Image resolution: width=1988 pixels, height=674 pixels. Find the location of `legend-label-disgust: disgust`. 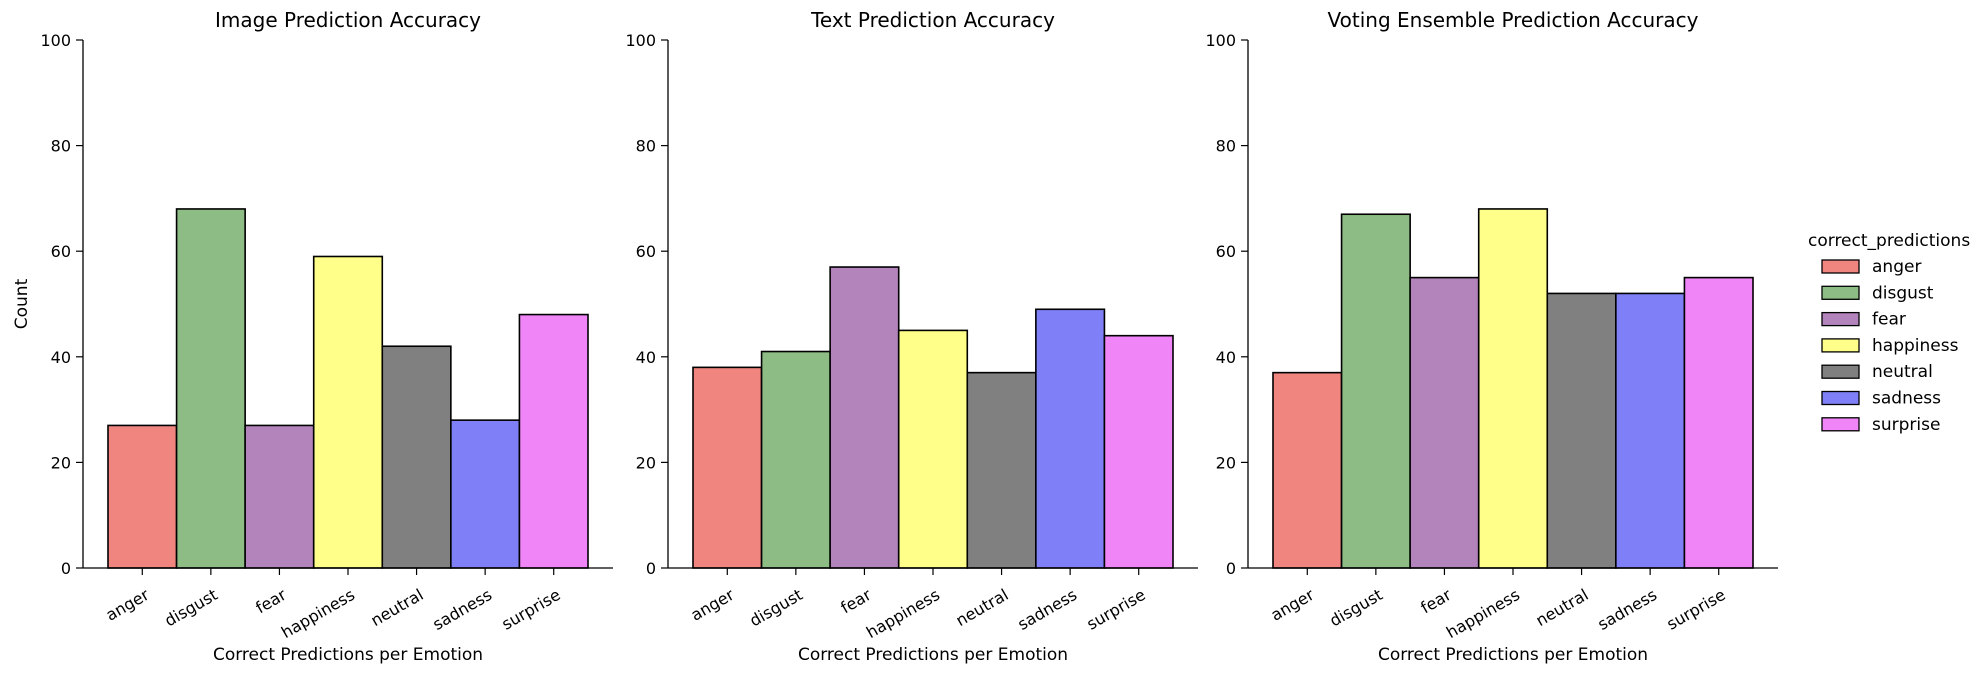

legend-label-disgust: disgust is located at coordinates (1903, 293).